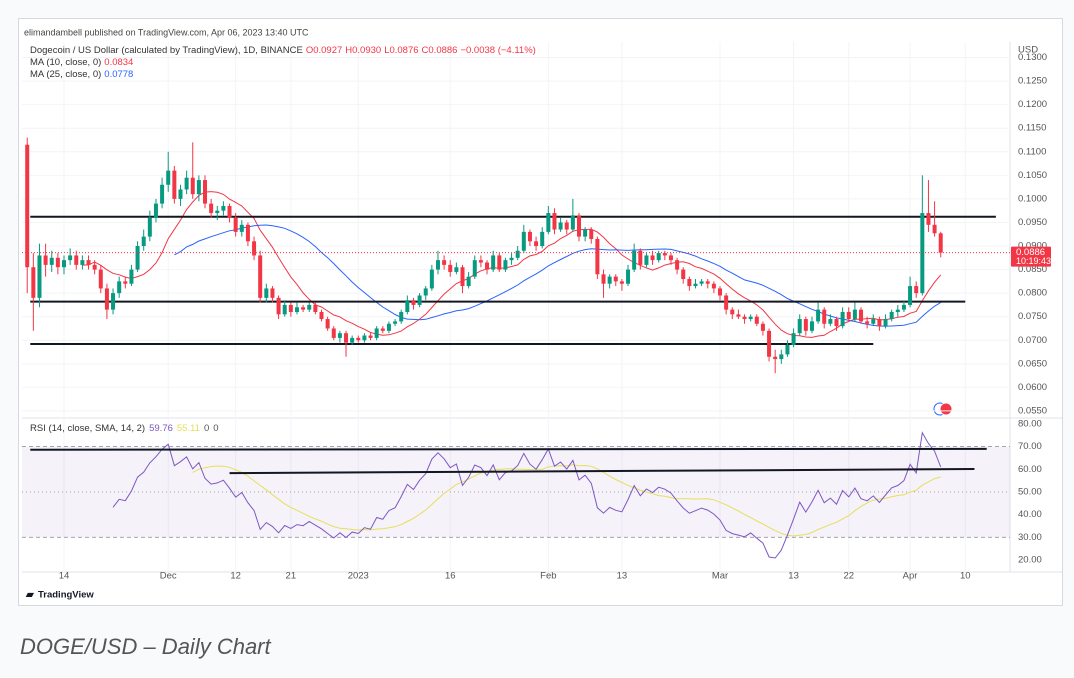 This screenshot has height=678, width=1074. What do you see at coordinates (358, 576) in the screenshot?
I see `x-tick-label: 2023` at bounding box center [358, 576].